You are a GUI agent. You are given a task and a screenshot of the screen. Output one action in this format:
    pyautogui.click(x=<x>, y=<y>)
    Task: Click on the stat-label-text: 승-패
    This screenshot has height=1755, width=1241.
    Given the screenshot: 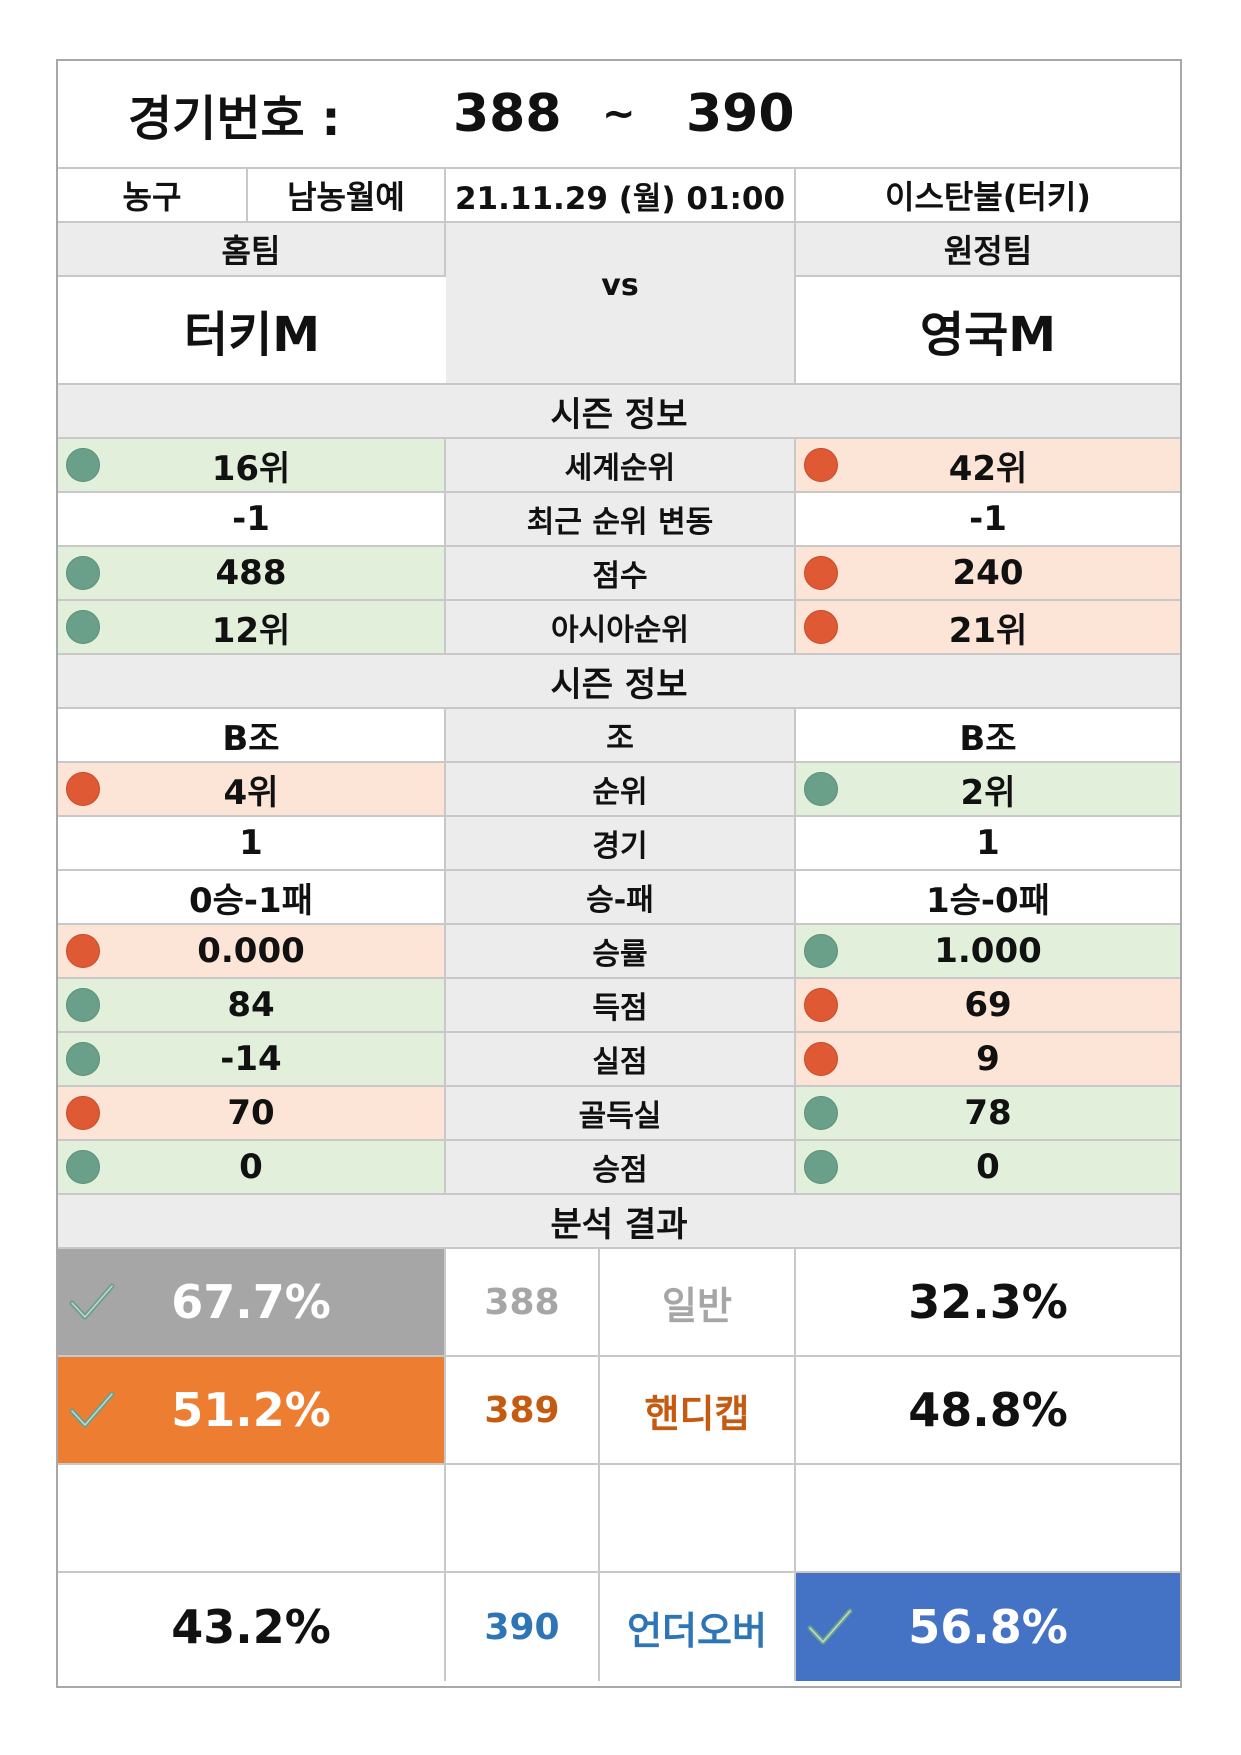 What is the action you would take?
    pyautogui.click(x=620, y=900)
    